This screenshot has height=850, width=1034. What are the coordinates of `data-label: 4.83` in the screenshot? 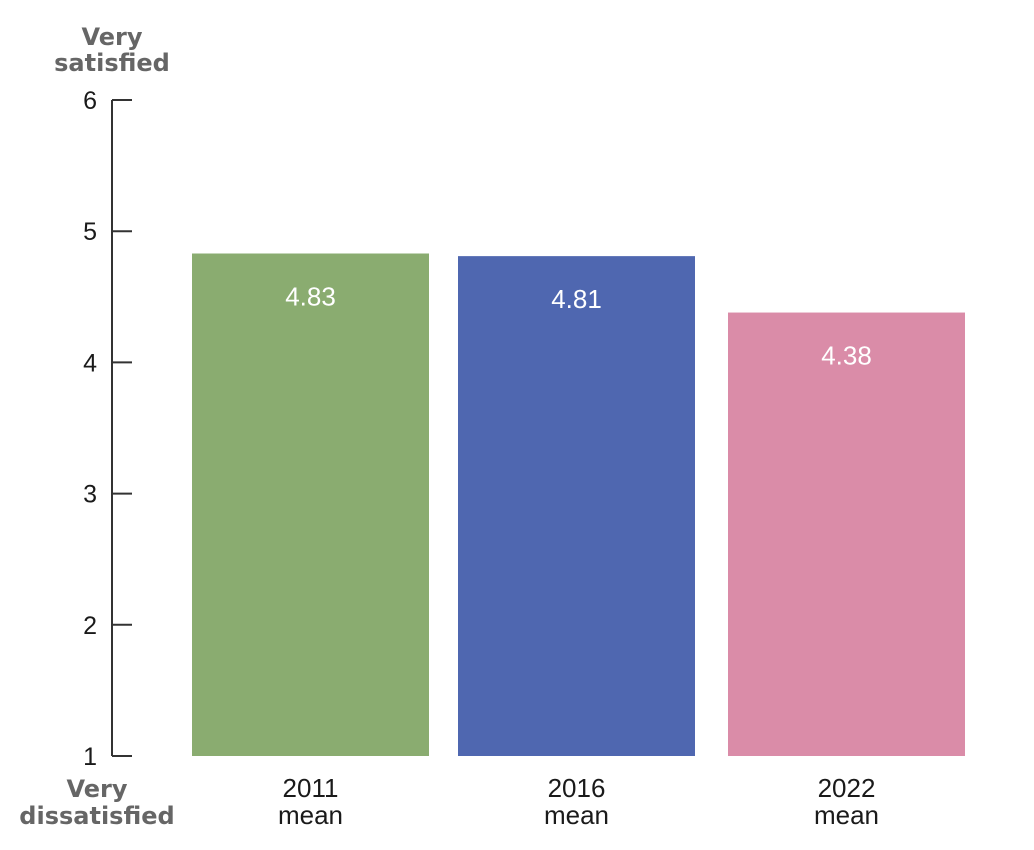 It's located at (310, 297).